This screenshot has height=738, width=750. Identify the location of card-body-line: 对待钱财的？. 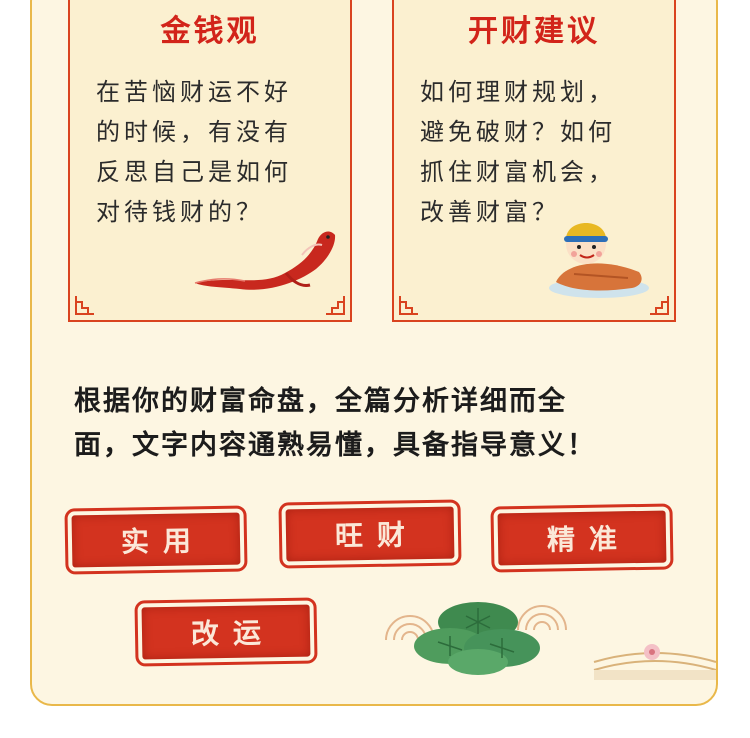
(180, 212).